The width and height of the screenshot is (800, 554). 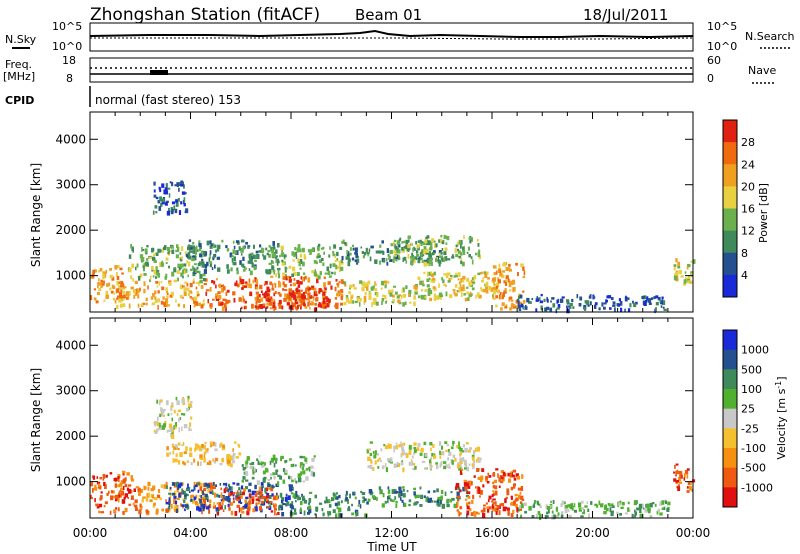 What do you see at coordinates (159, 72) in the screenshot?
I see `freq-glitch-mark` at bounding box center [159, 72].